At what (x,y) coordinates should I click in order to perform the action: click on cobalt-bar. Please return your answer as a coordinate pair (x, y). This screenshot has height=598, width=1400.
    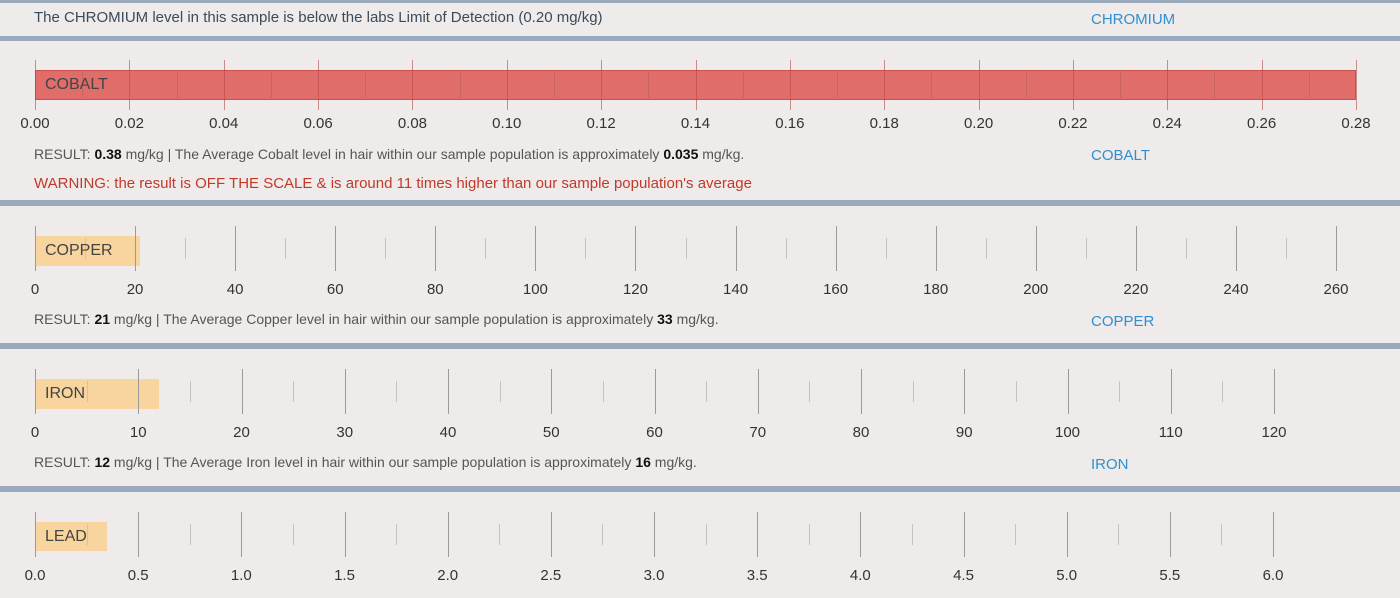
    Looking at the image, I should click on (695, 85).